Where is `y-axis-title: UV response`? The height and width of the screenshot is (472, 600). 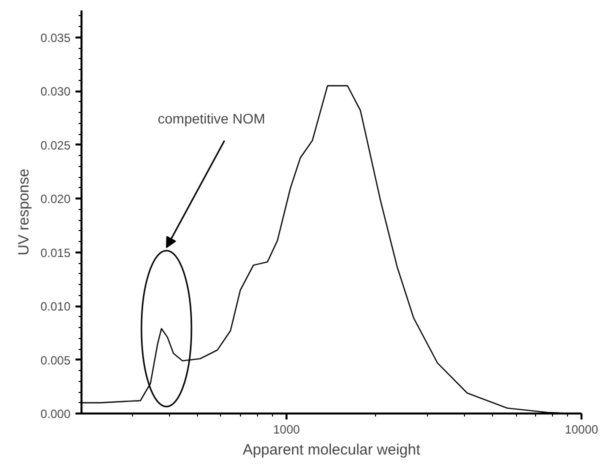
y-axis-title: UV response is located at coordinates (23, 212).